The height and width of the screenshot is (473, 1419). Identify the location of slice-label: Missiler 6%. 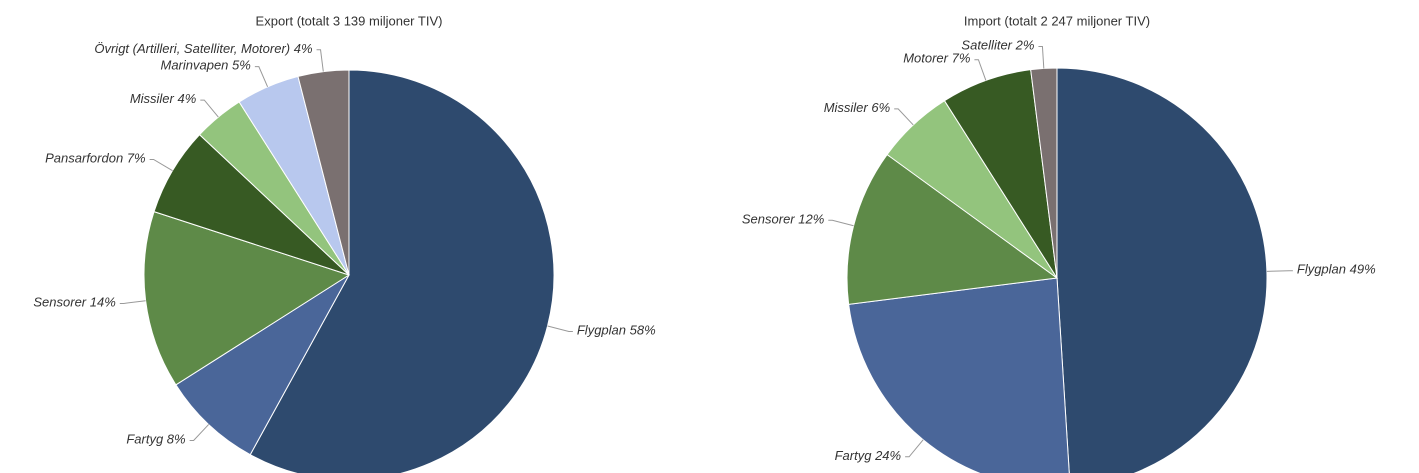
(857, 107).